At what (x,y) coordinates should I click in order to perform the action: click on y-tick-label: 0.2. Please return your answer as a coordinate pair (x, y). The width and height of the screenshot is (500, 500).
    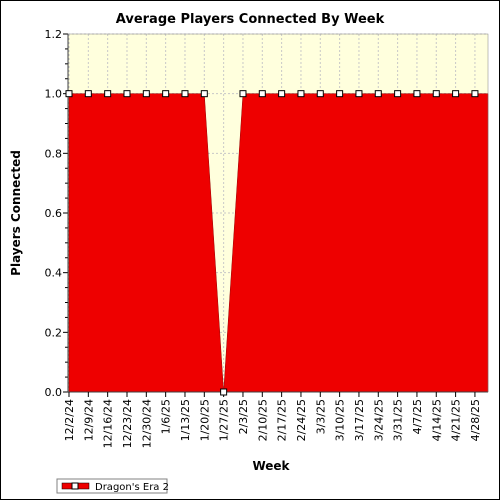
    Looking at the image, I should click on (54, 332).